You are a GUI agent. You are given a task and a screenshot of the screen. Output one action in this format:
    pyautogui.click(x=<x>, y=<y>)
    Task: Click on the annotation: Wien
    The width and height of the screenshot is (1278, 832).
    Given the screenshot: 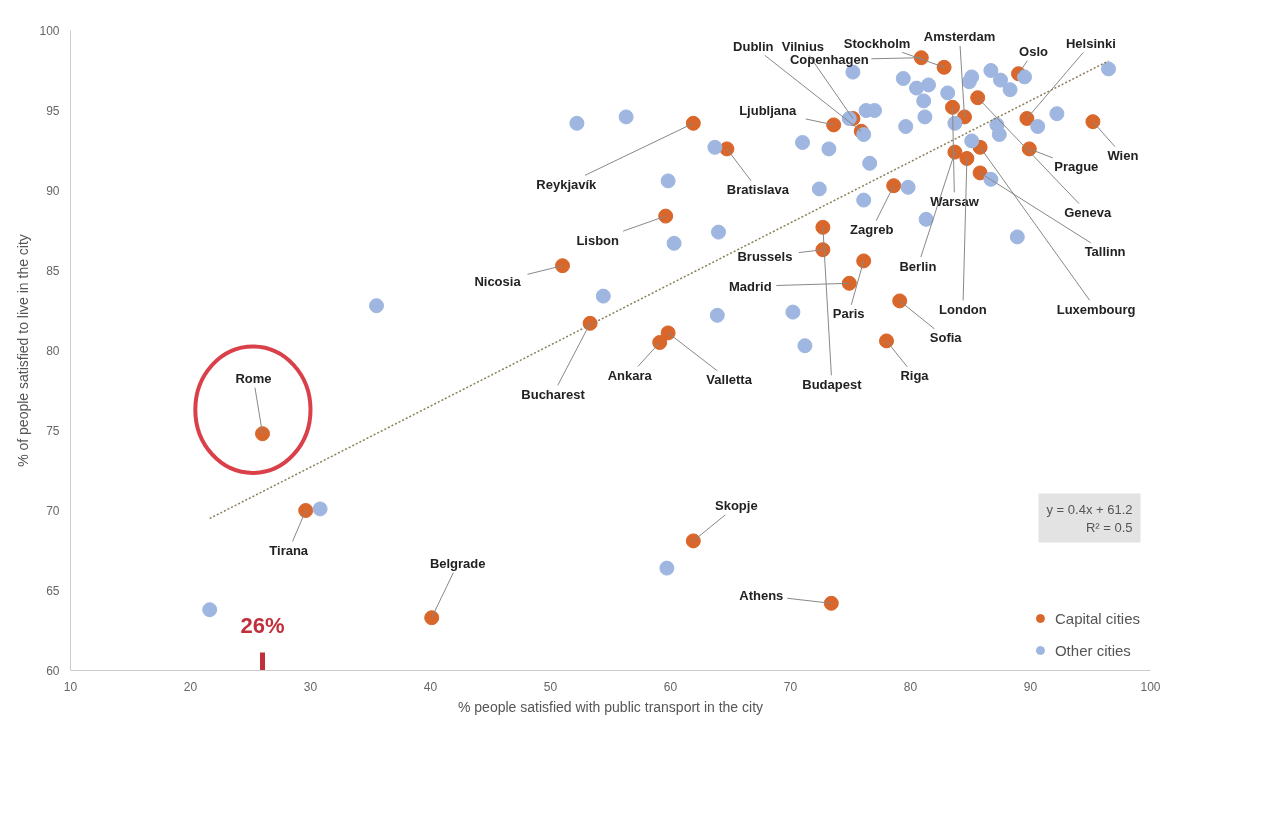 What is the action you would take?
    pyautogui.click(x=1123, y=156)
    